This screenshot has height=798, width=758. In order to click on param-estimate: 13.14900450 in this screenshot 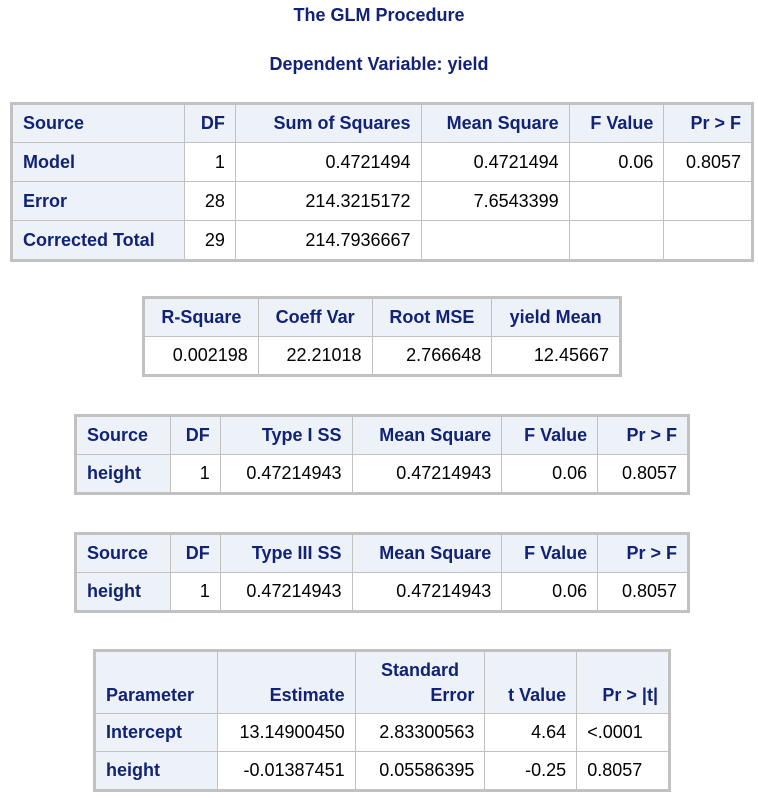, I will do `click(286, 732)`.